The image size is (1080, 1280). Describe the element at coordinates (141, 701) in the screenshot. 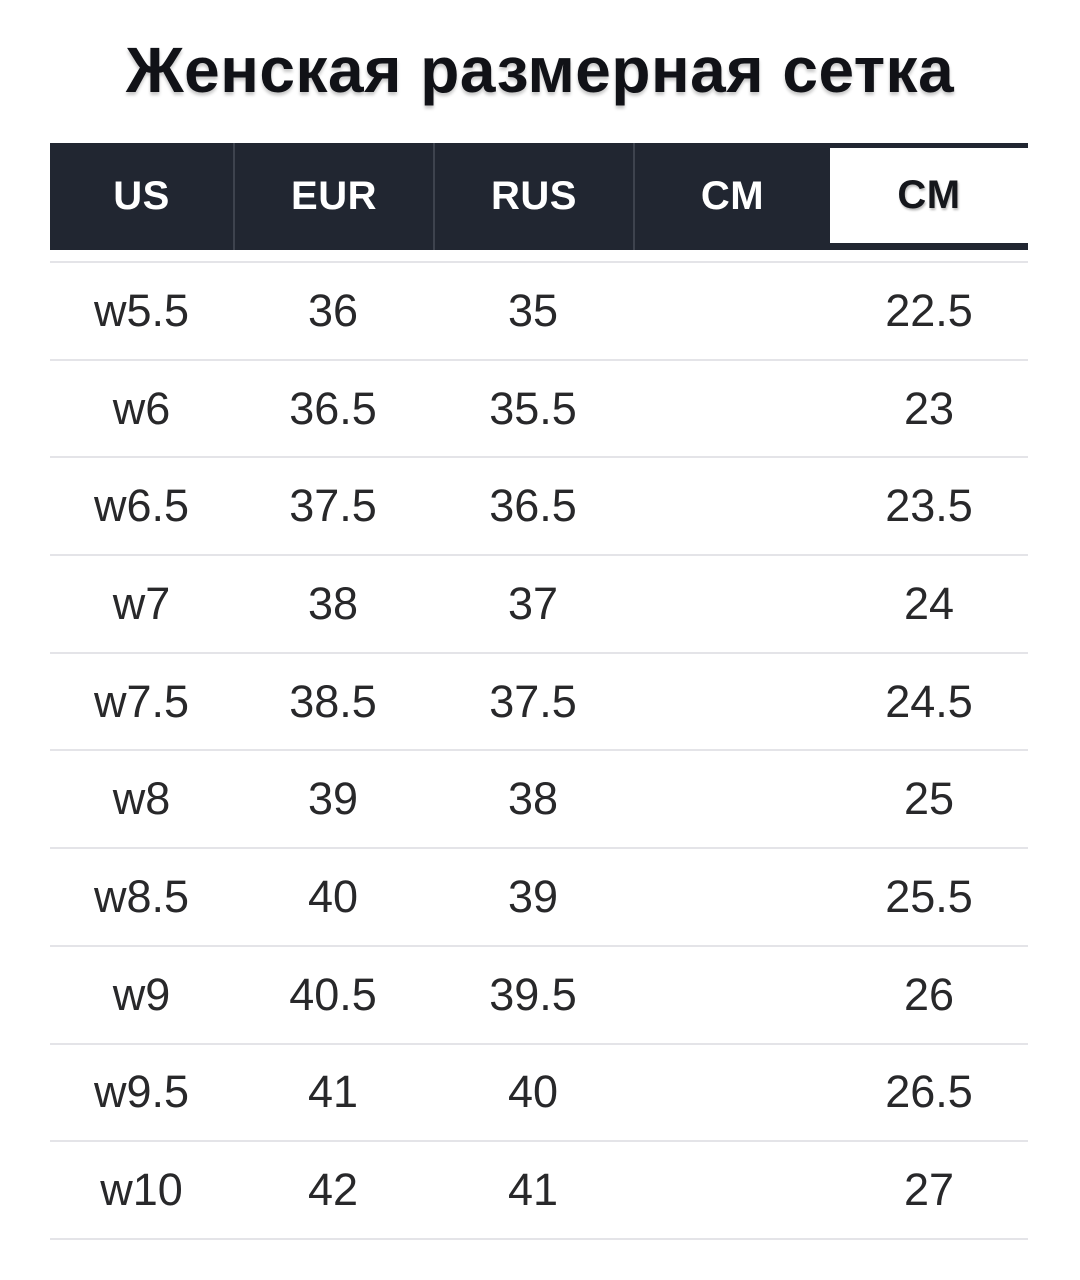

I see `cell-us: w7.5` at that location.